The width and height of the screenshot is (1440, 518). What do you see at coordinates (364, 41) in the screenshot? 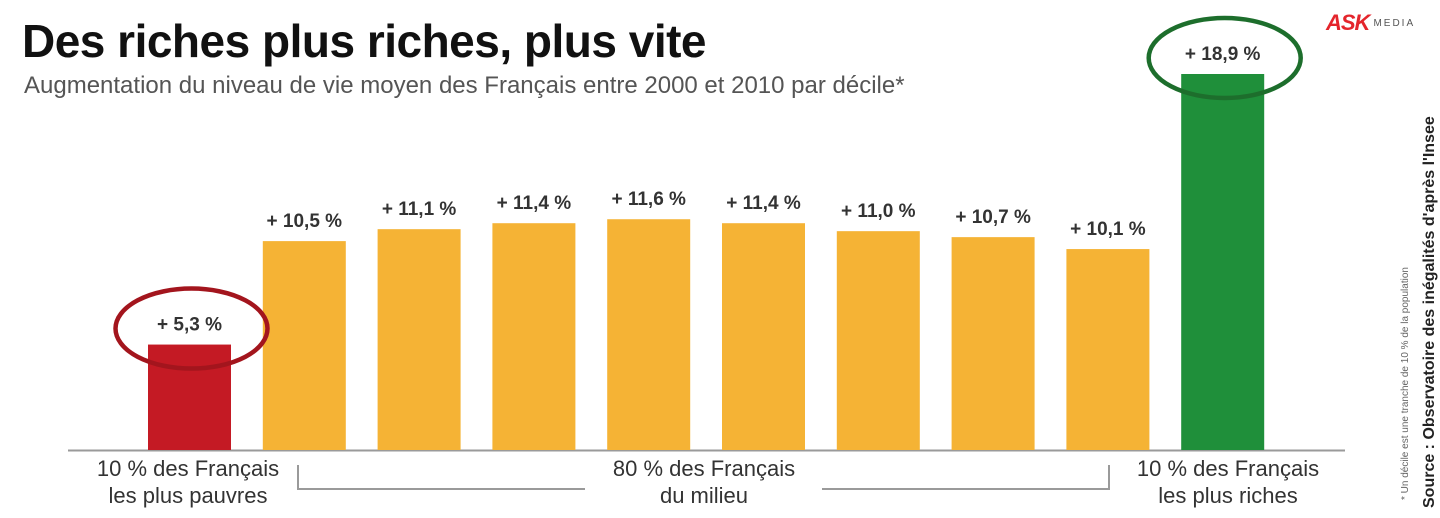
I see `chart-title: Des riches plus riches, plus vite` at bounding box center [364, 41].